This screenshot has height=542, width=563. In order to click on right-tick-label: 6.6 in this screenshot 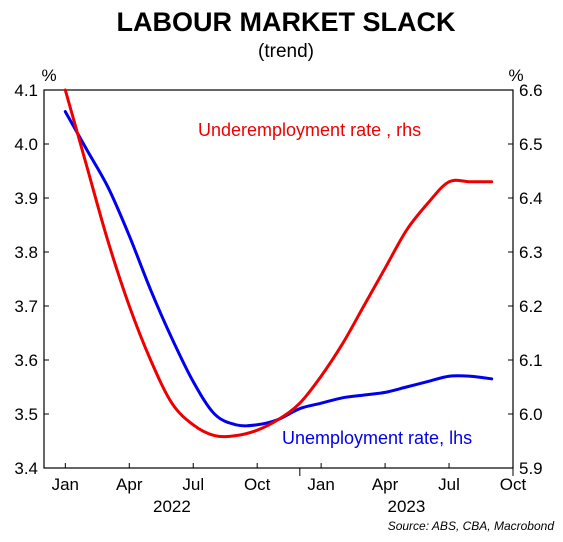, I will do `click(531, 90)`.